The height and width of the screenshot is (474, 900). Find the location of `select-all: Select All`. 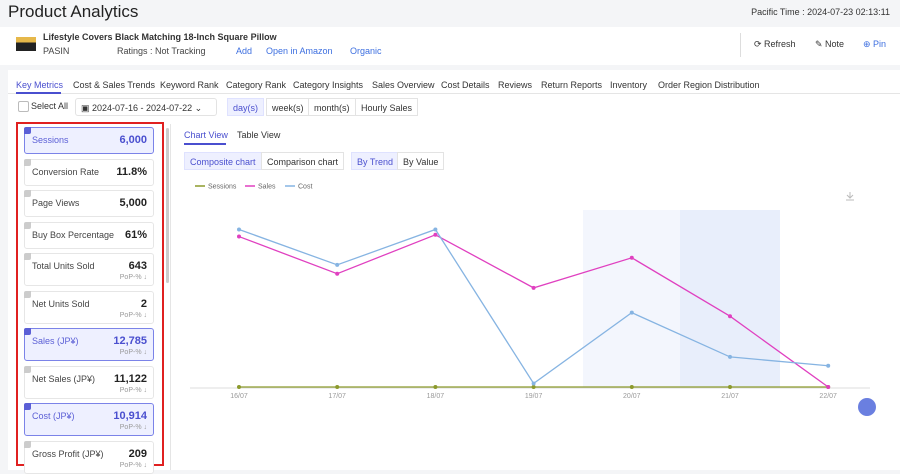

select-all: Select All is located at coordinates (50, 106).